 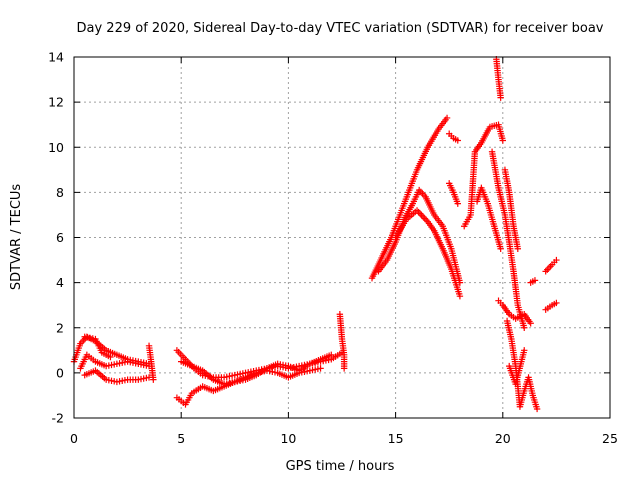 I want to click on y-tick-label: 6, so click(x=60, y=237).